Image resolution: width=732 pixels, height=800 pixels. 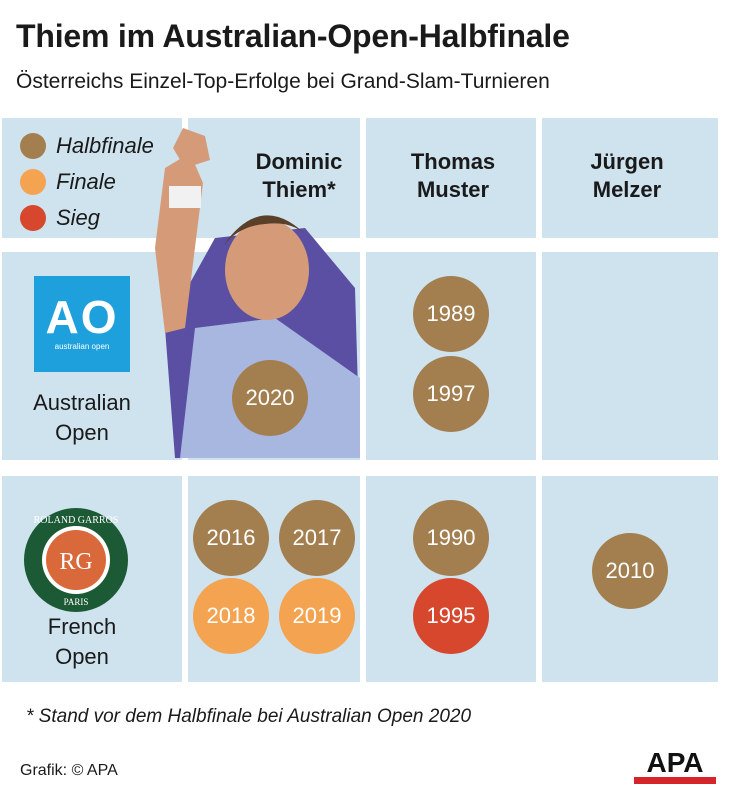 What do you see at coordinates (451, 314) in the screenshot?
I see `result-circle-1989: 1989` at bounding box center [451, 314].